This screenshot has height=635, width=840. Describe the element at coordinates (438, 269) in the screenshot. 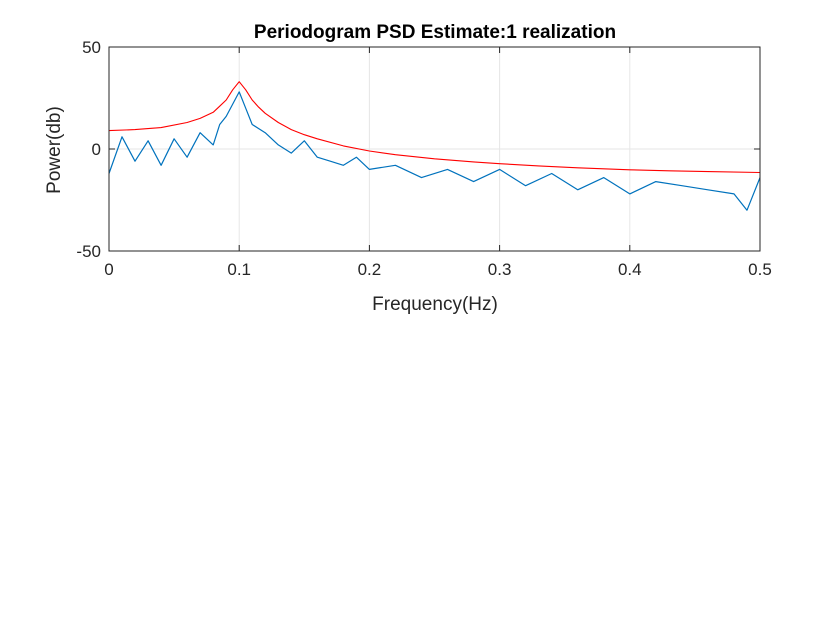

I see `x-tick-labels: 0 0.1 0.2 0.3 0.4 0.5` at that location.